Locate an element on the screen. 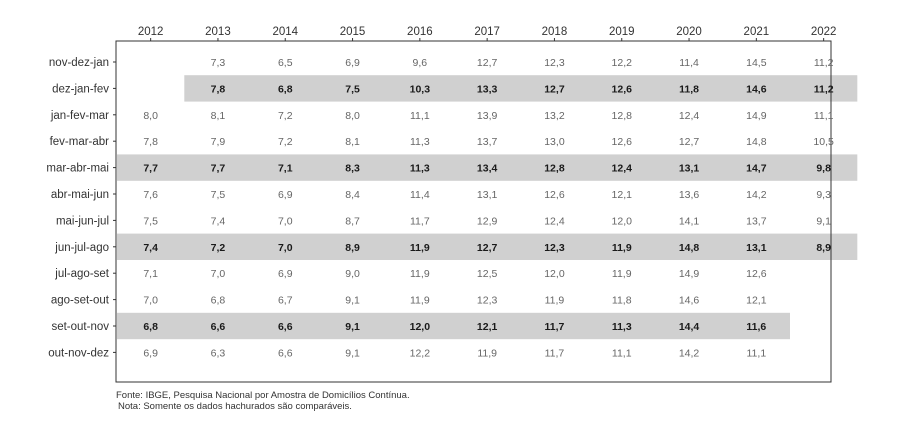 The image size is (911, 442). row-label: nov-dez-jan is located at coordinates (79, 63).